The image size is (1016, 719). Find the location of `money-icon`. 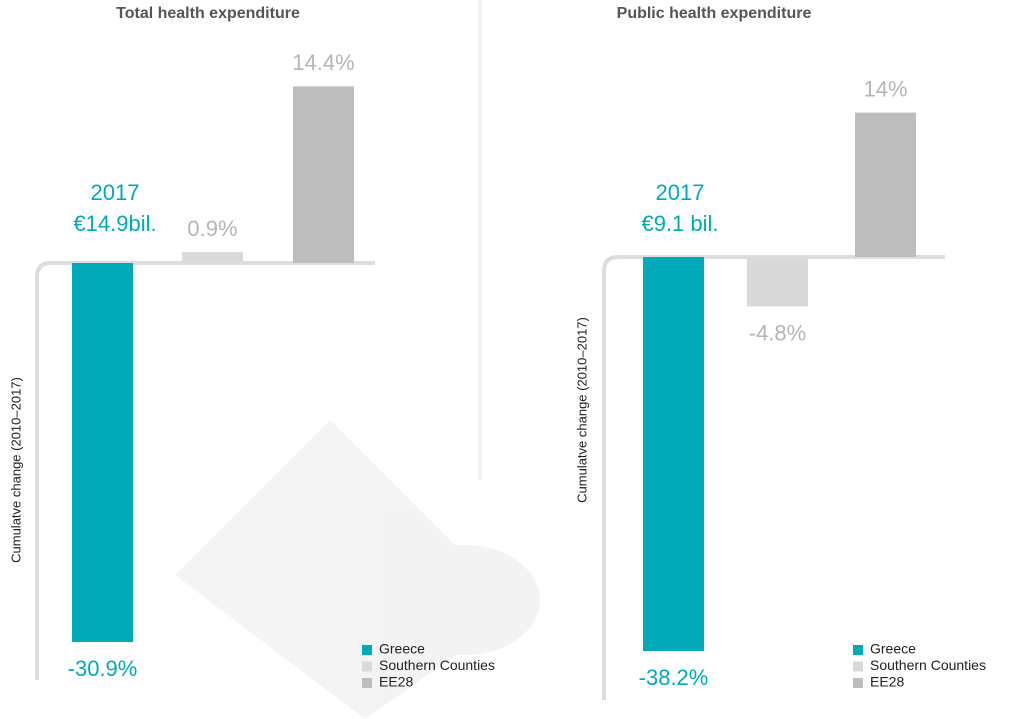

money-icon is located at coordinates (357, 569).